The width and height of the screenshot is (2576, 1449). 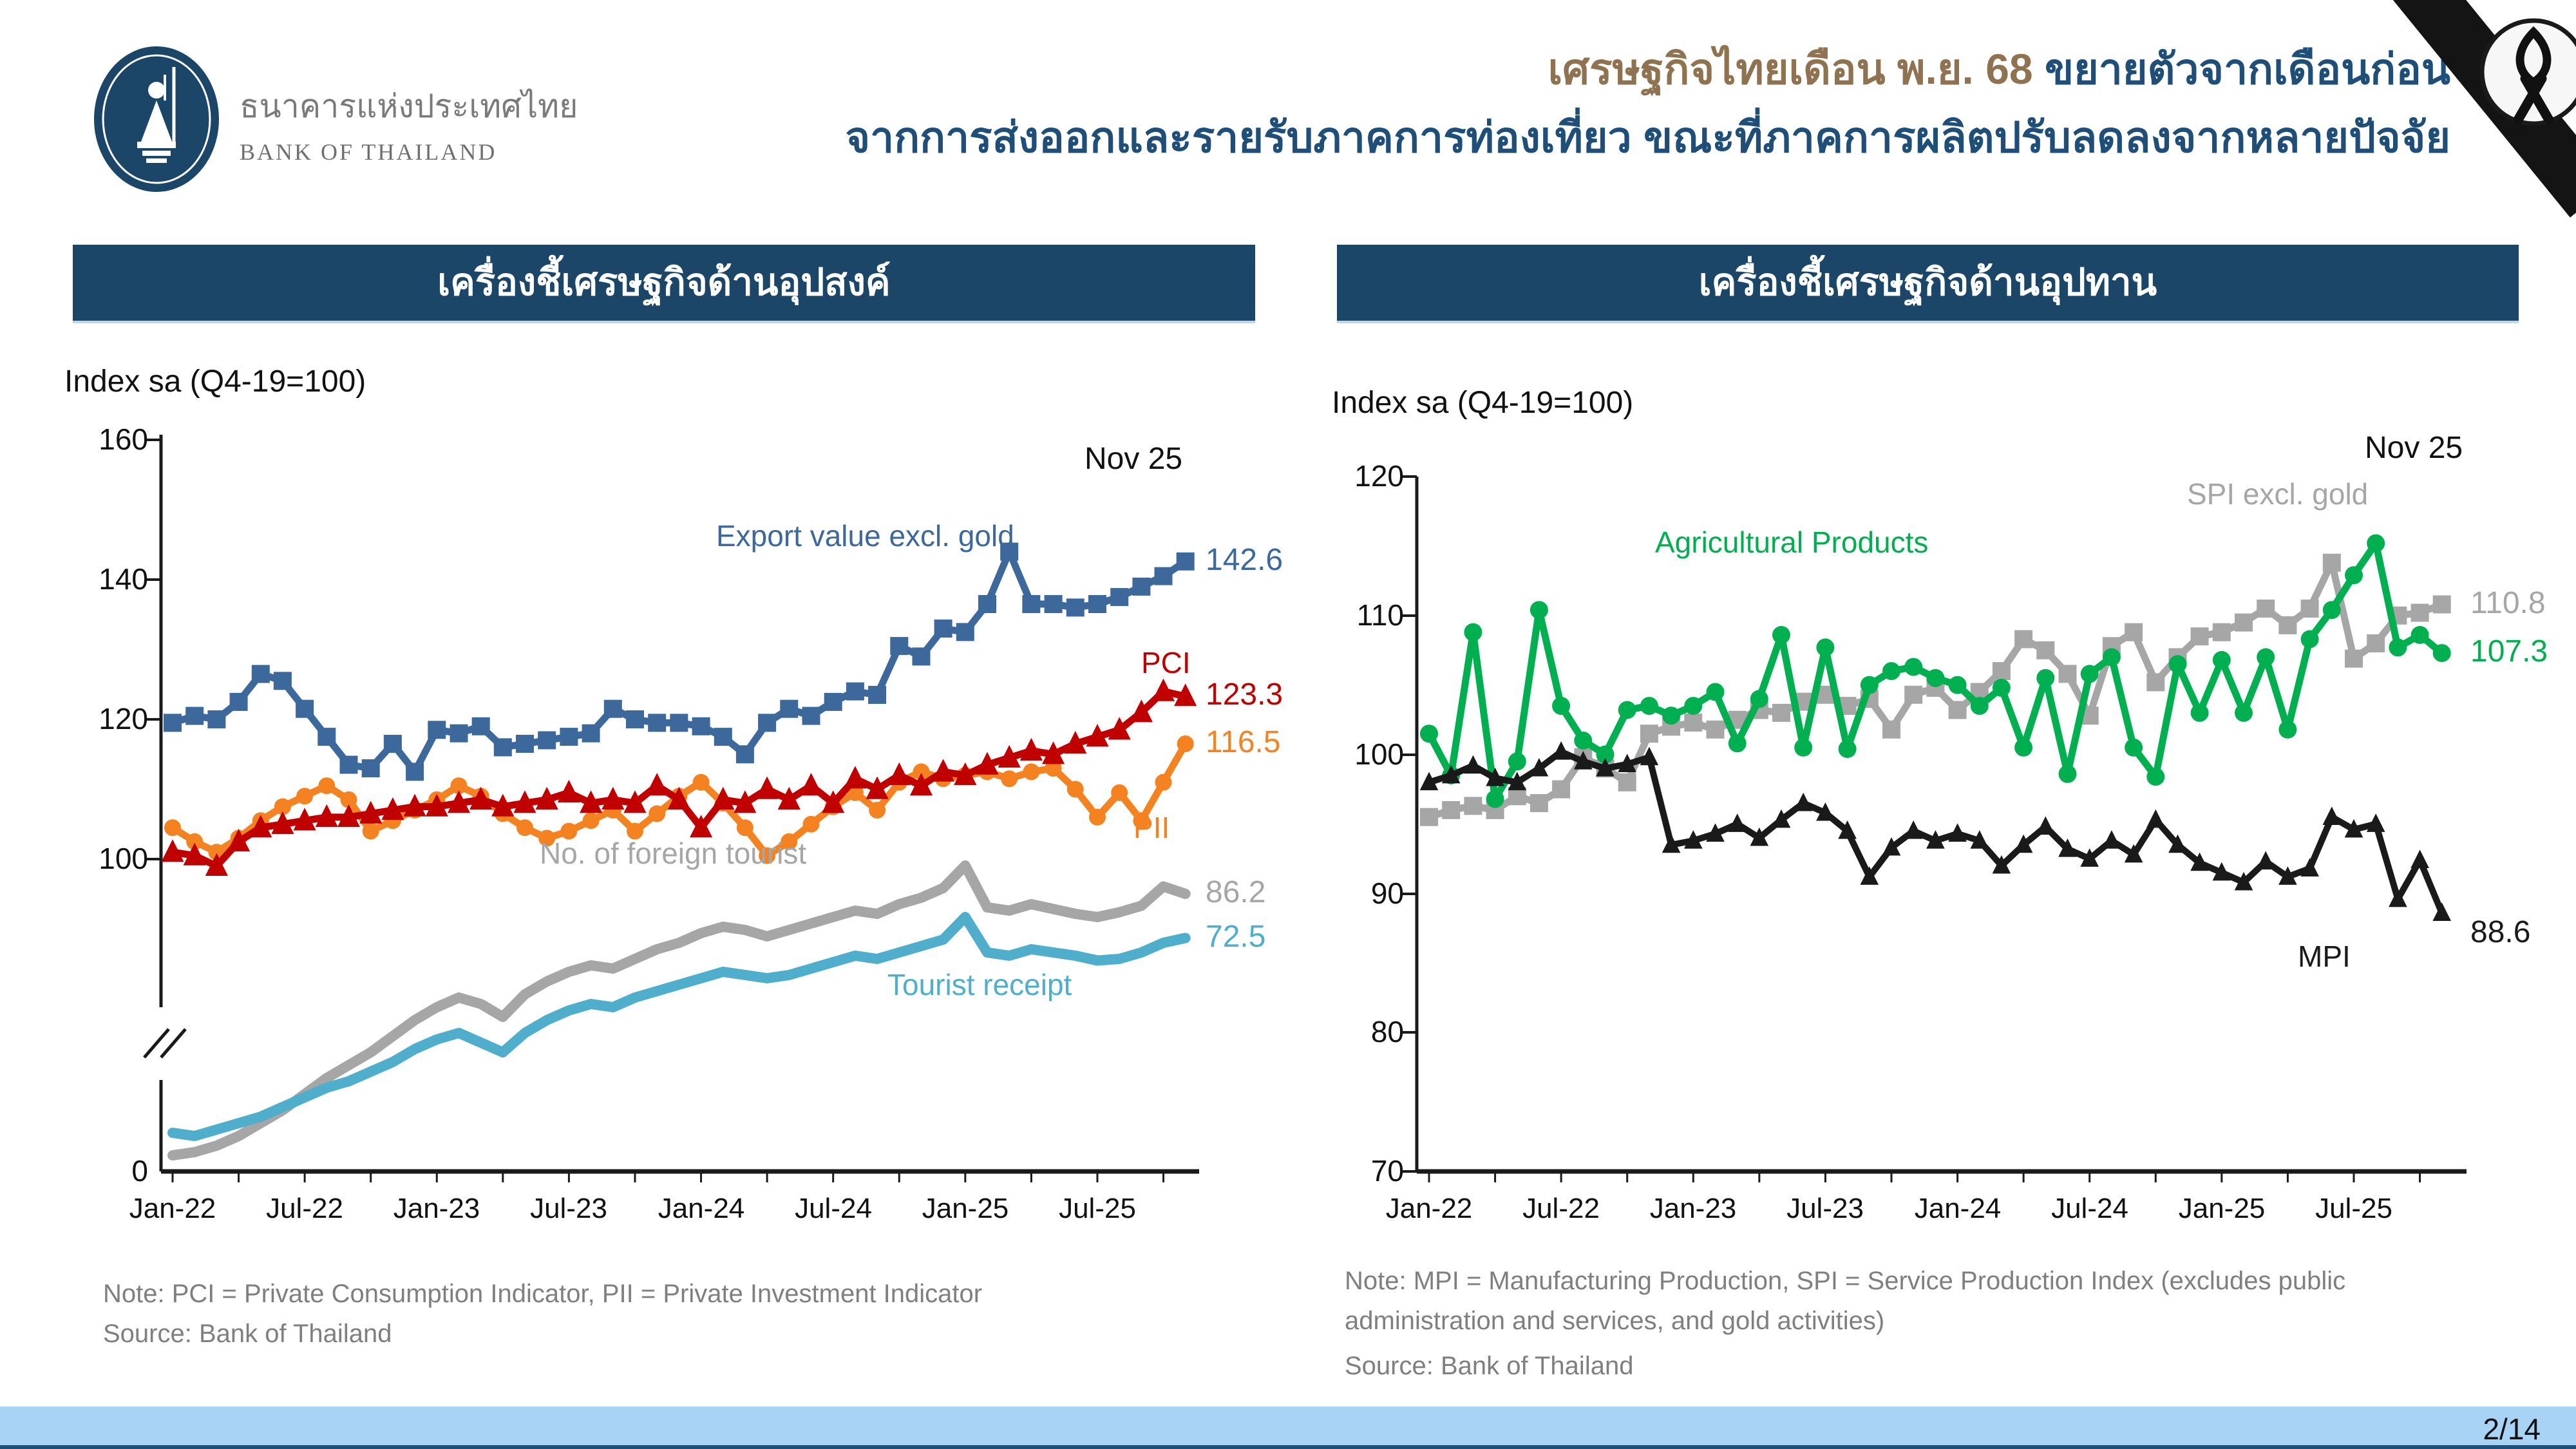 What do you see at coordinates (1244, 560) in the screenshot?
I see `export-end-value: 142.6` at bounding box center [1244, 560].